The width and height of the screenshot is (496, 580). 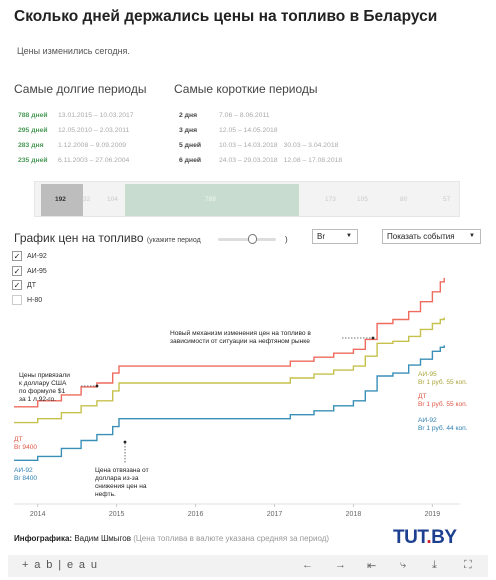 I want to click on tableau-logo: + a b | e a u, so click(x=60, y=565).